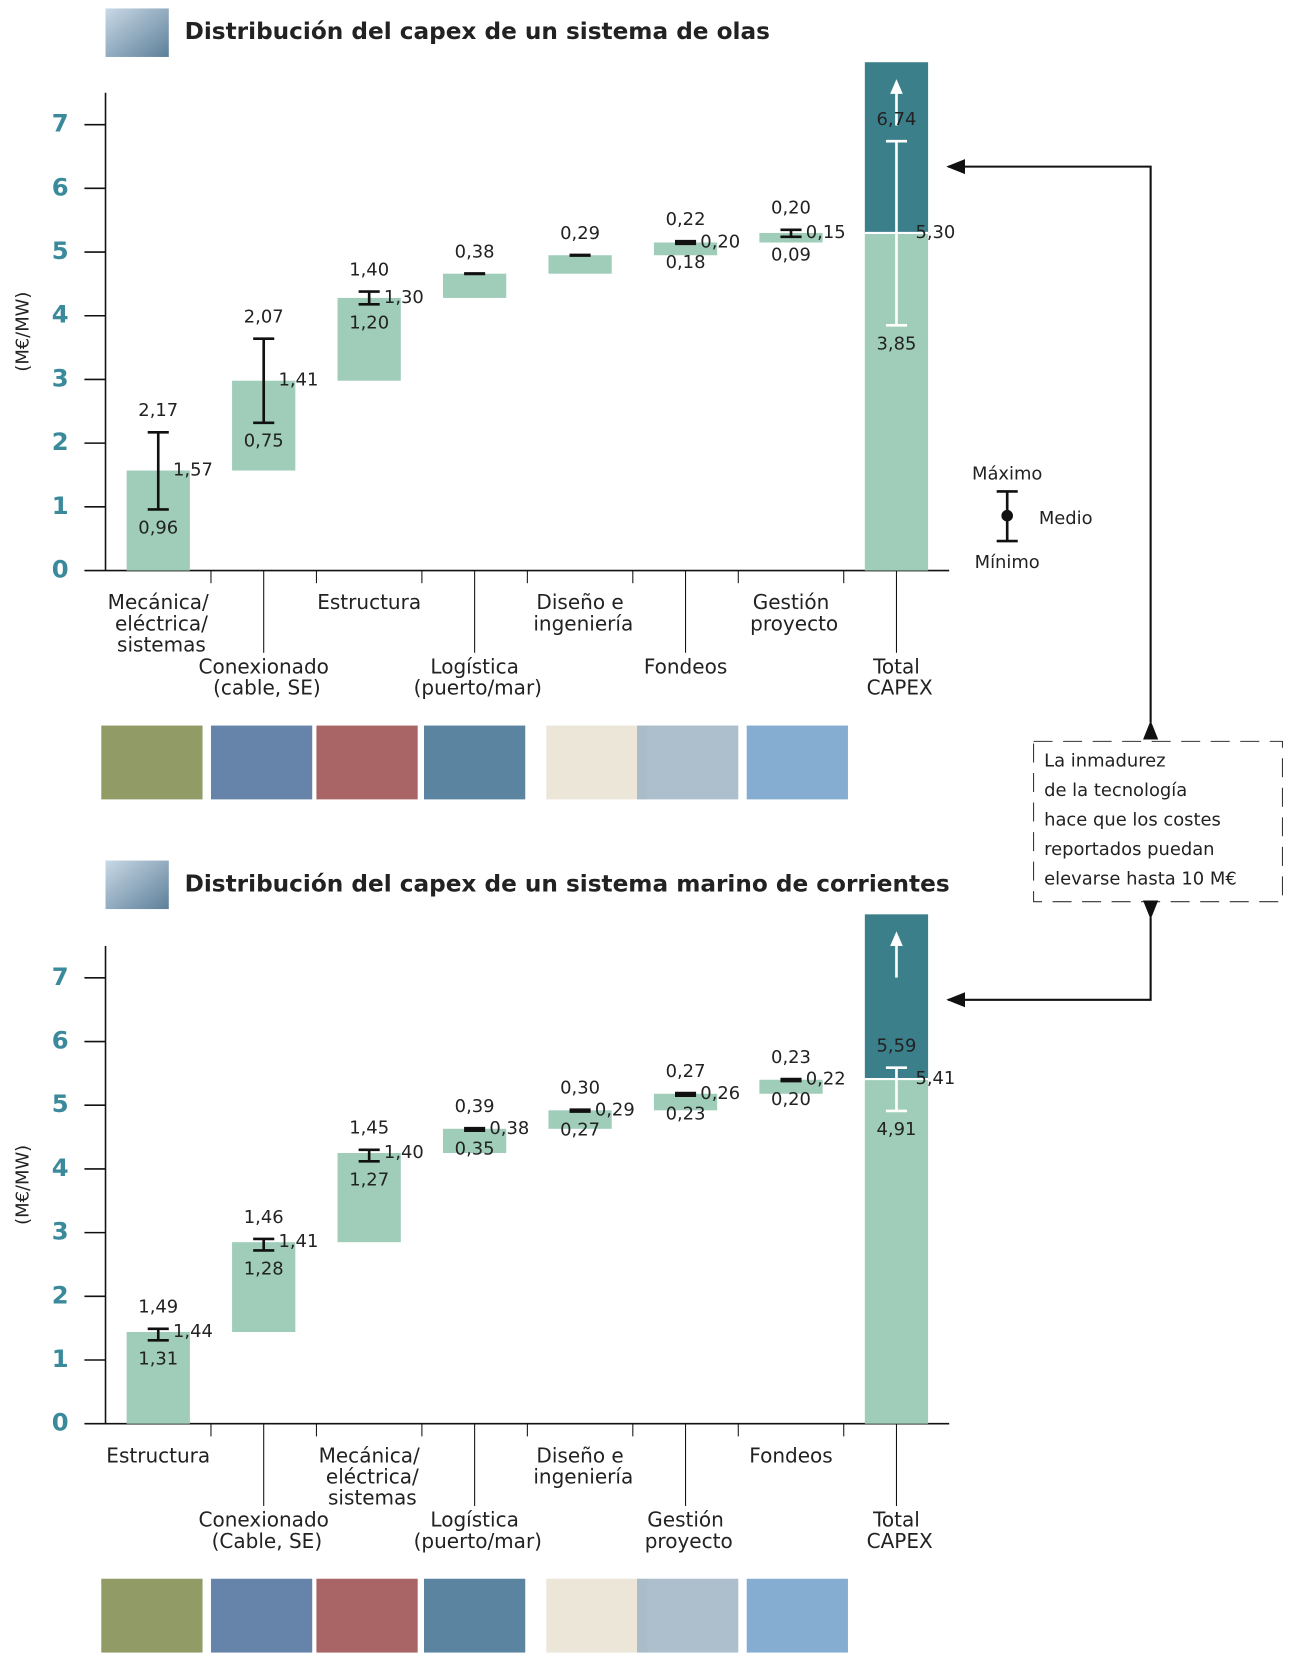 The width and height of the screenshot is (1292, 1661). Describe the element at coordinates (686, 262) in the screenshot. I see `min-label: 0,18` at that location.